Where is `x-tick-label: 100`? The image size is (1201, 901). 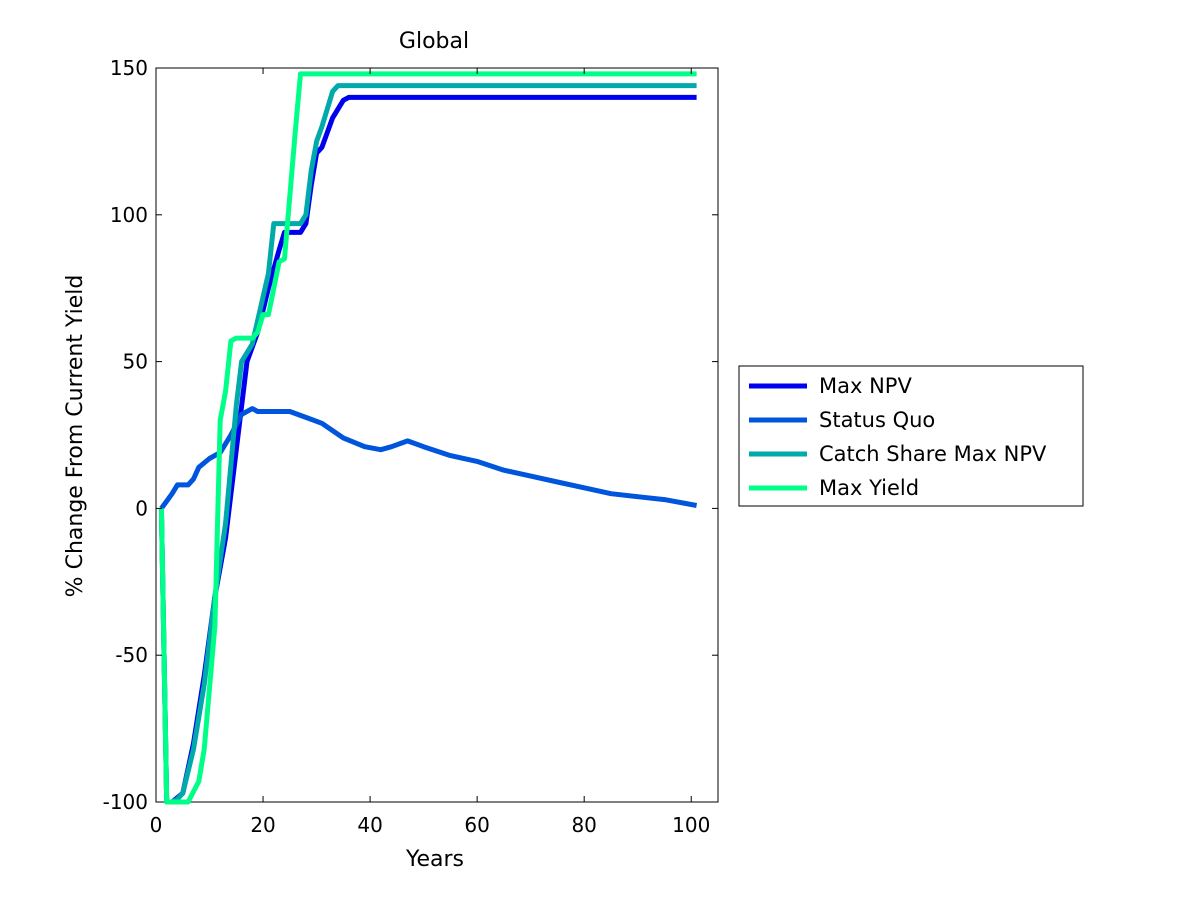 x-tick-label: 100 is located at coordinates (691, 825).